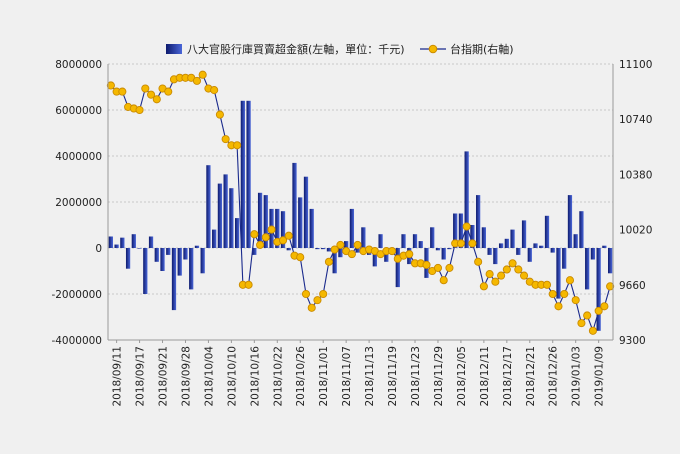 Image resolution: width=680 pixels, height=454 pixels. Describe the element at coordinates (209, 376) in the screenshot. I see `x-axis-tick-label: 2018/10/04` at that location.